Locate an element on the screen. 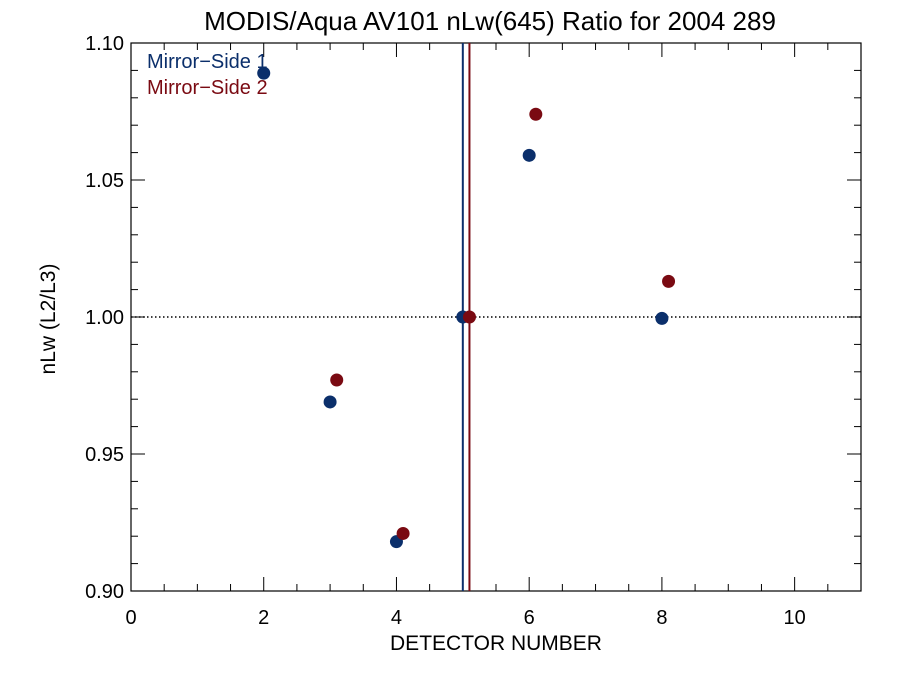 The height and width of the screenshot is (675, 900). y-tick-label: 1.00 is located at coordinates (104, 318).